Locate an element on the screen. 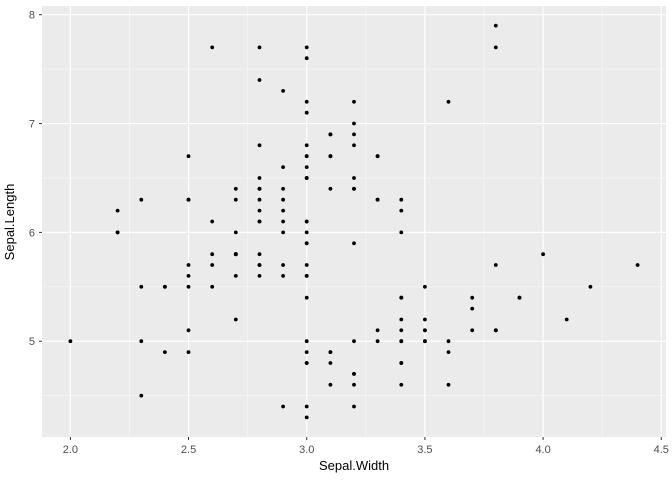 The width and height of the screenshot is (672, 480). x-tick-label: 3.5 is located at coordinates (424, 450).